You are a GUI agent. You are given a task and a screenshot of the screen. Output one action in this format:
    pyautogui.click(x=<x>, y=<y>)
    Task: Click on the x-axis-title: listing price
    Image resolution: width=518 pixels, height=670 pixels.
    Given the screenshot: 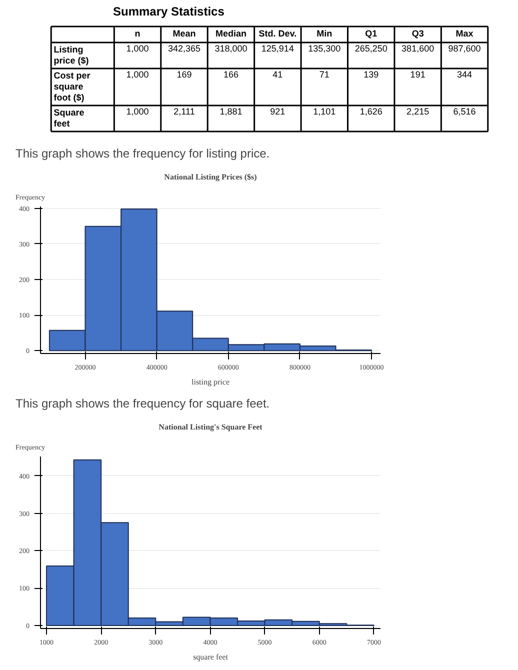 What is the action you would take?
    pyautogui.click(x=211, y=382)
    